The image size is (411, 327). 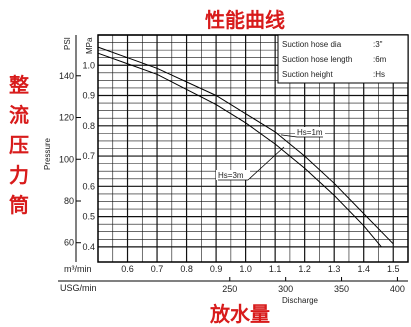 I want to click on annotation-label: Hs=3m, so click(x=231, y=175).